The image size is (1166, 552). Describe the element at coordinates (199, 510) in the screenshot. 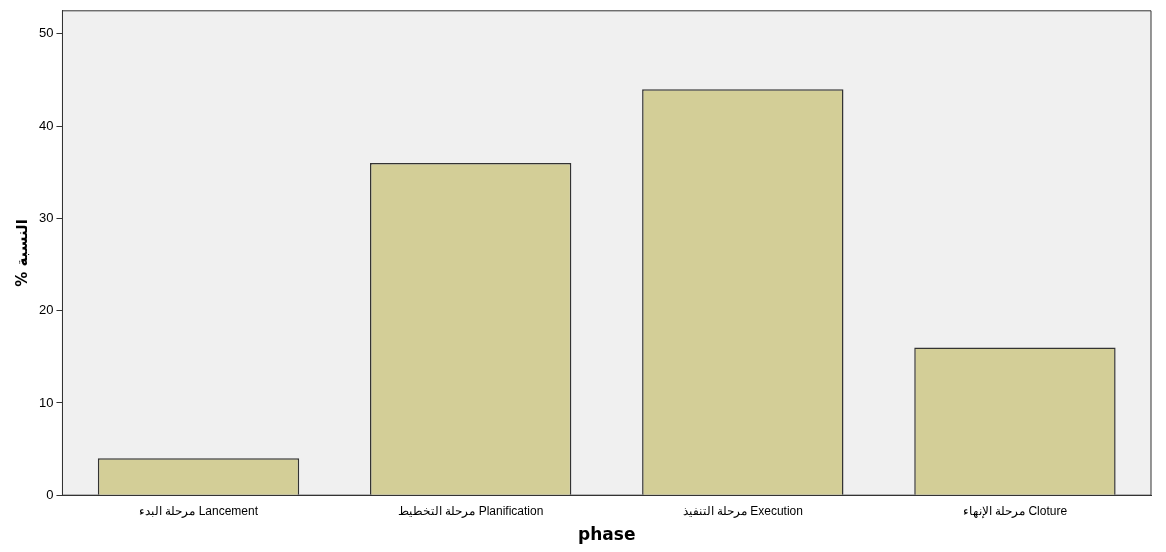

I see `x-tick-label: مرحلة البدء Lancement` at that location.